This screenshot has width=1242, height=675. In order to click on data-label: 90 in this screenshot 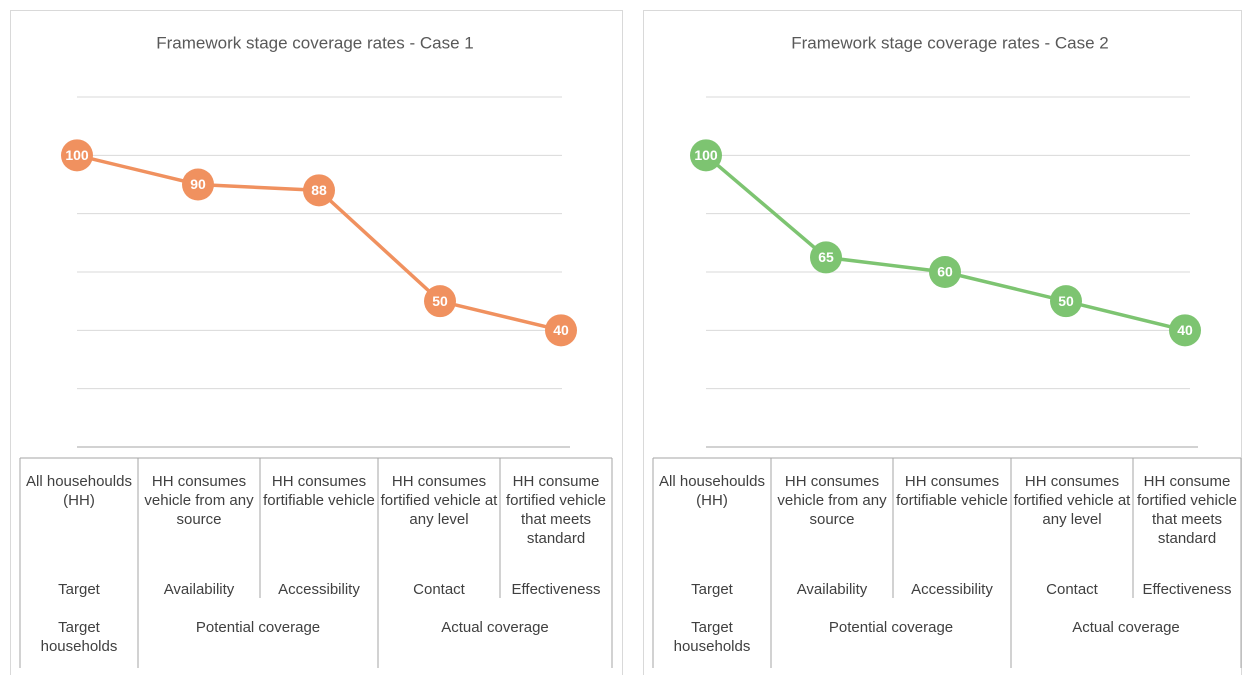, I will do `click(198, 184)`.